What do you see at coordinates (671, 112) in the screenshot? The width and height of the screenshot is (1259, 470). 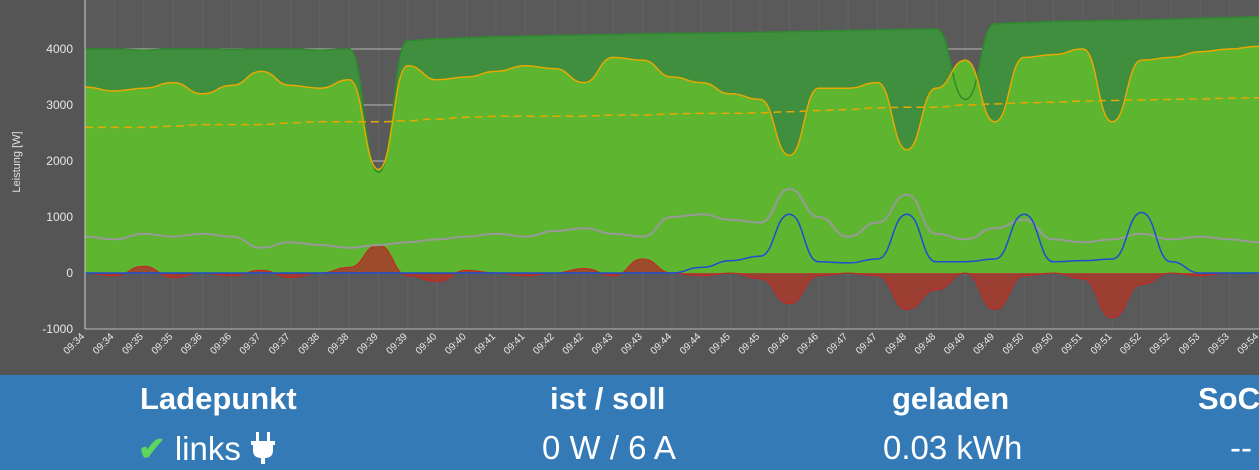 I see `house-average-line` at bounding box center [671, 112].